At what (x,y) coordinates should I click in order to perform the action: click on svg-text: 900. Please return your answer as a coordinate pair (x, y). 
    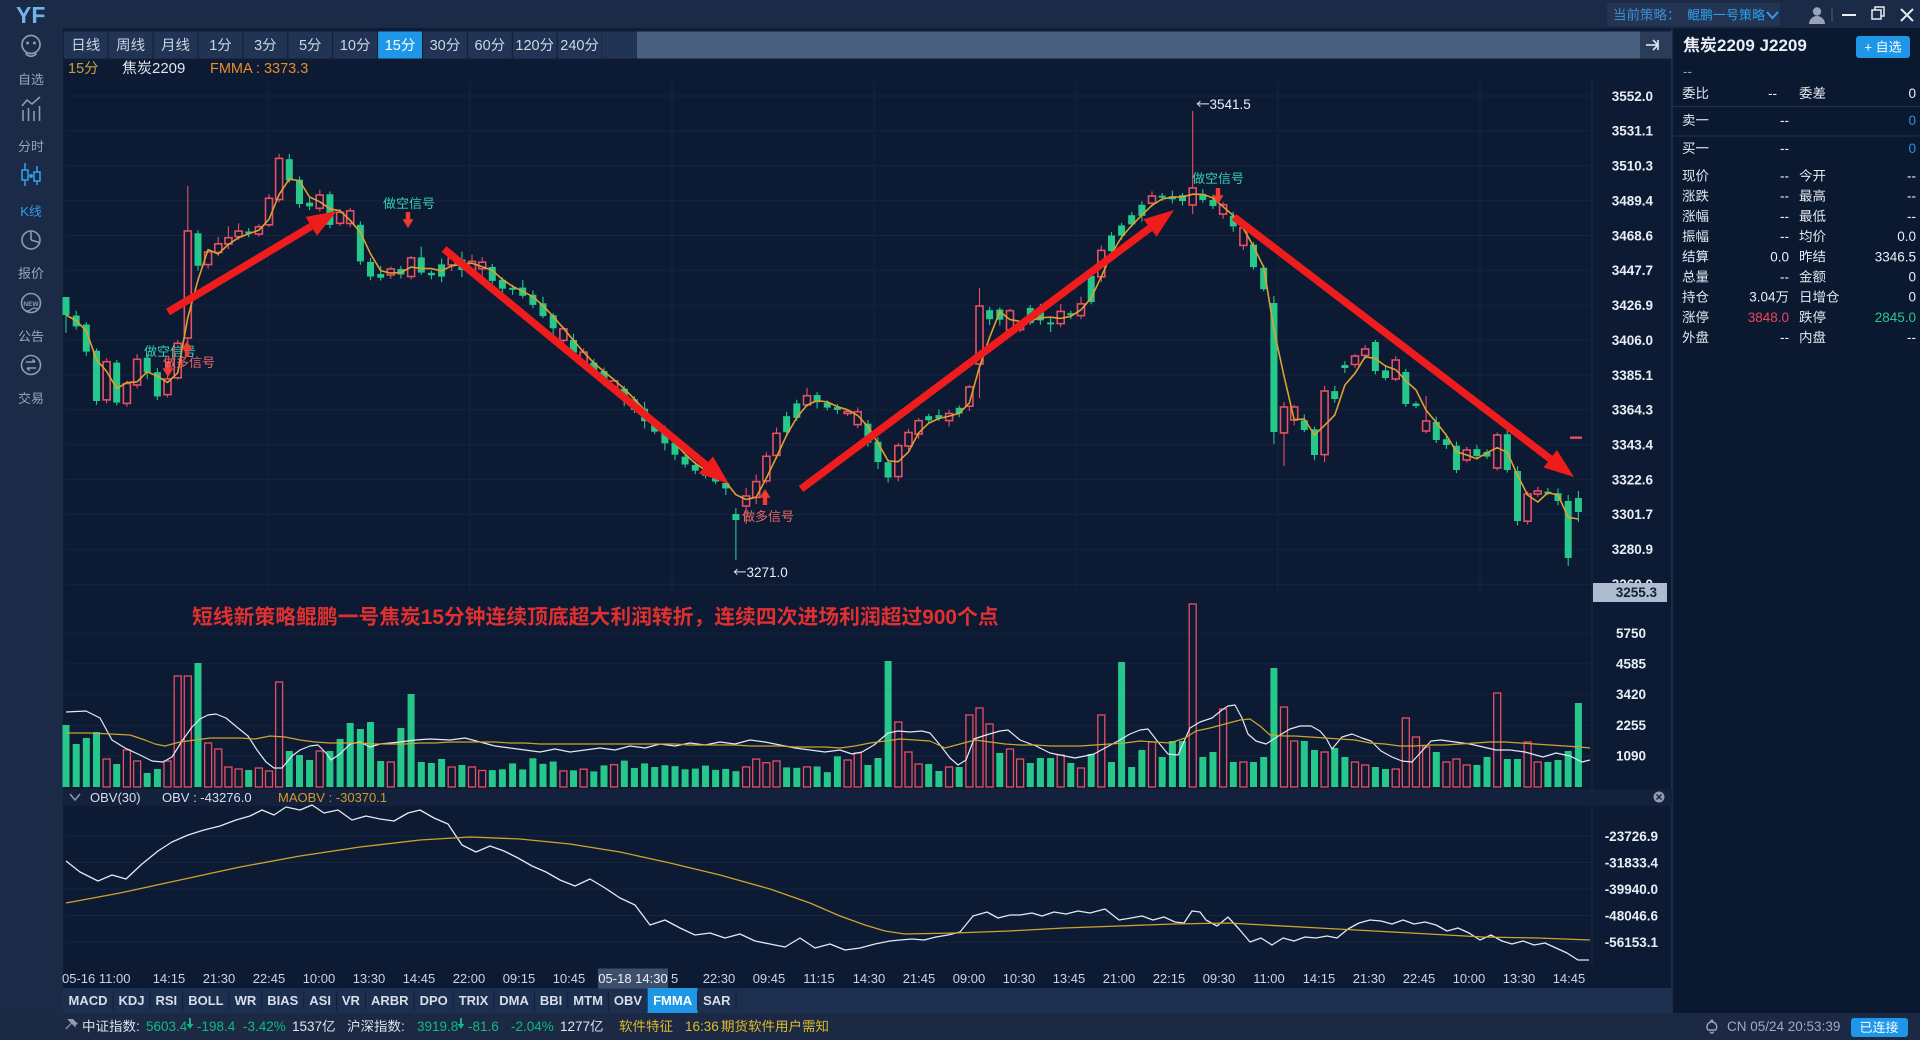
    Looking at the image, I should click on (939, 617).